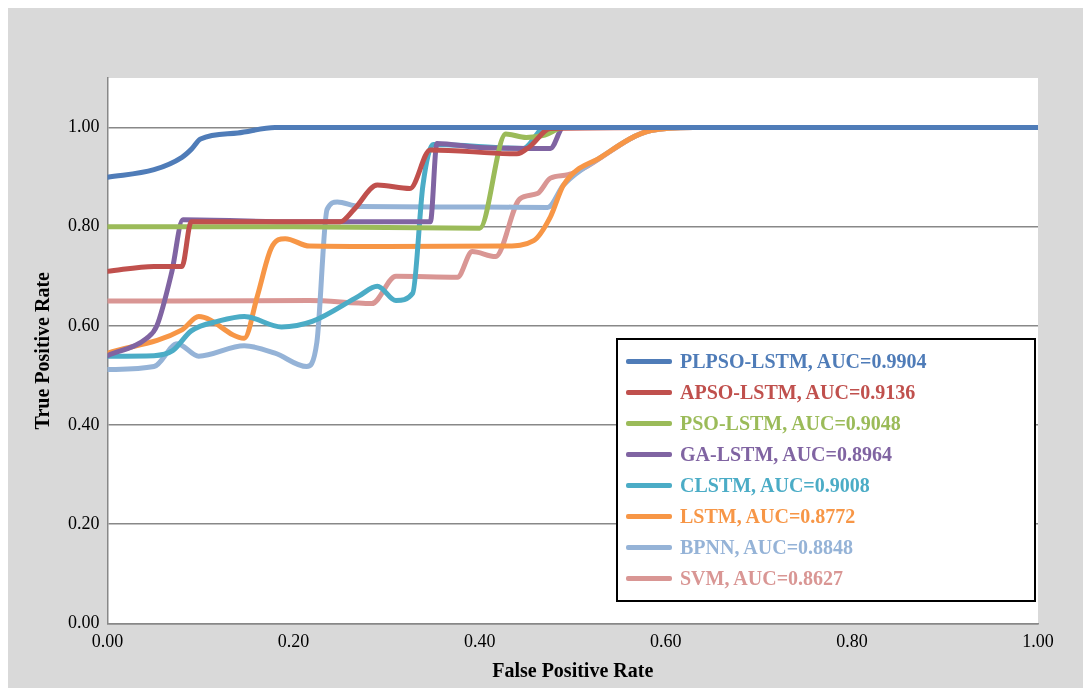  Describe the element at coordinates (852, 640) in the screenshot. I see `x-tick-label: 0.80` at that location.